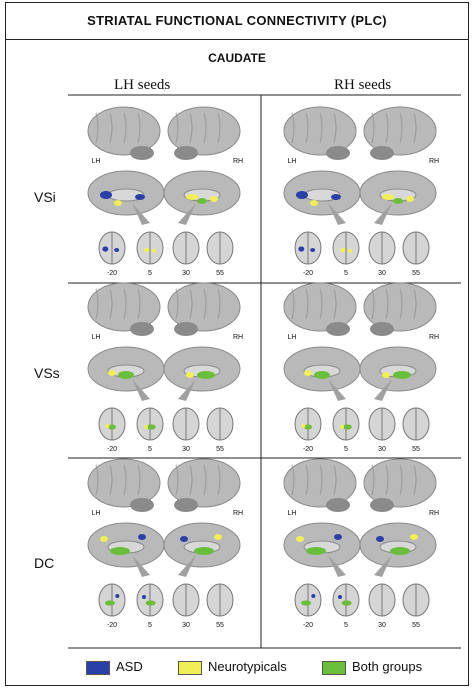 The width and height of the screenshot is (474, 688). What do you see at coordinates (382, 600) in the screenshot?
I see `axial-30-dc-rh` at bounding box center [382, 600].